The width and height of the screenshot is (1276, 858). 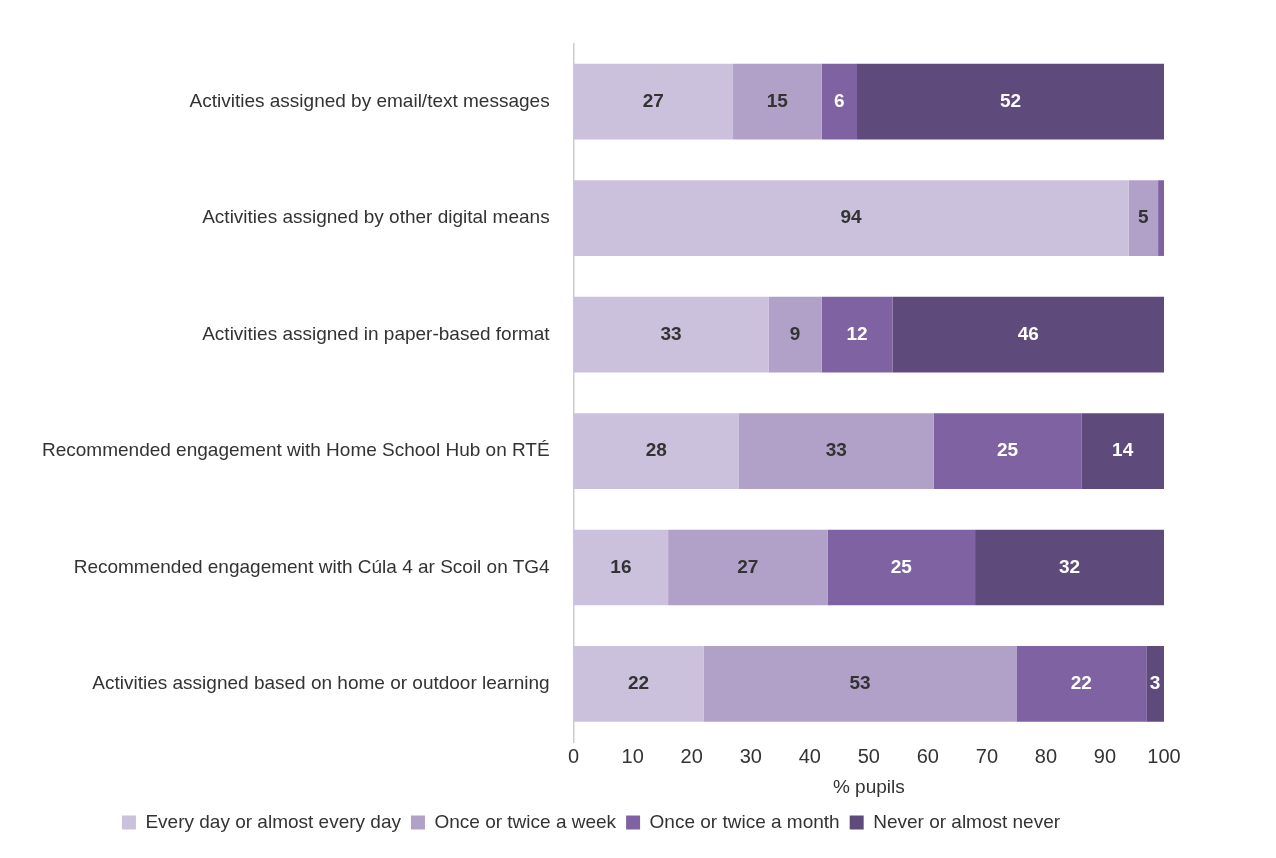 What do you see at coordinates (927, 755) in the screenshot?
I see `x-tick-label: 60` at bounding box center [927, 755].